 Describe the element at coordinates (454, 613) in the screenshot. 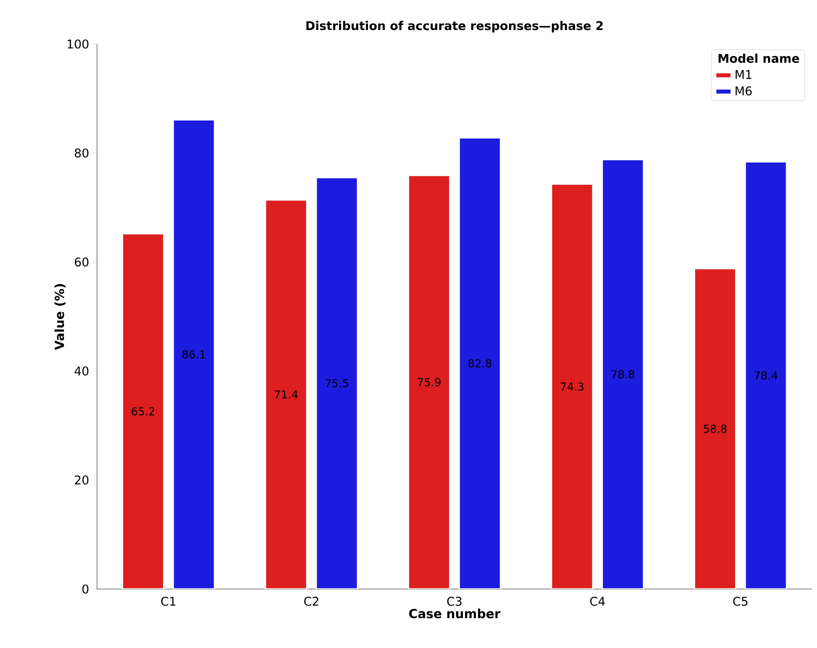

I see `x-axis-title: Case number` at that location.